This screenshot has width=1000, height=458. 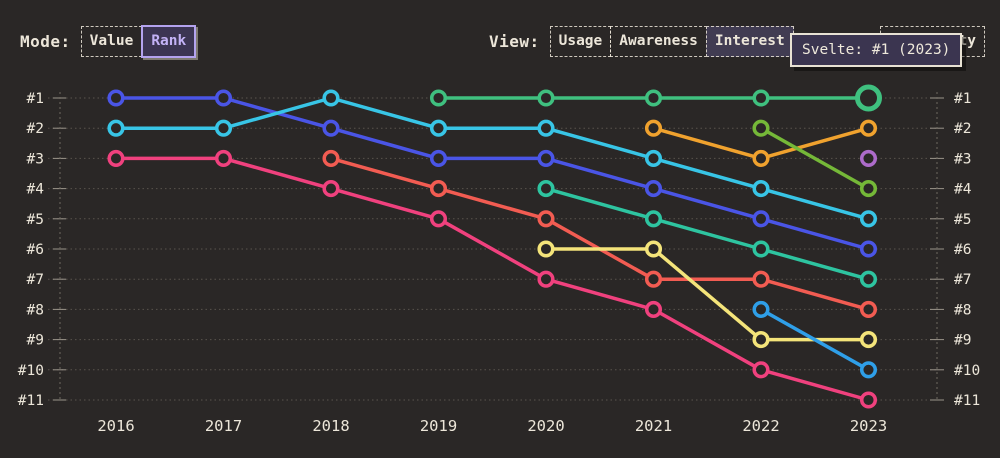 What do you see at coordinates (546, 219) in the screenshot?
I see `data-point-series-salmon-2020` at bounding box center [546, 219].